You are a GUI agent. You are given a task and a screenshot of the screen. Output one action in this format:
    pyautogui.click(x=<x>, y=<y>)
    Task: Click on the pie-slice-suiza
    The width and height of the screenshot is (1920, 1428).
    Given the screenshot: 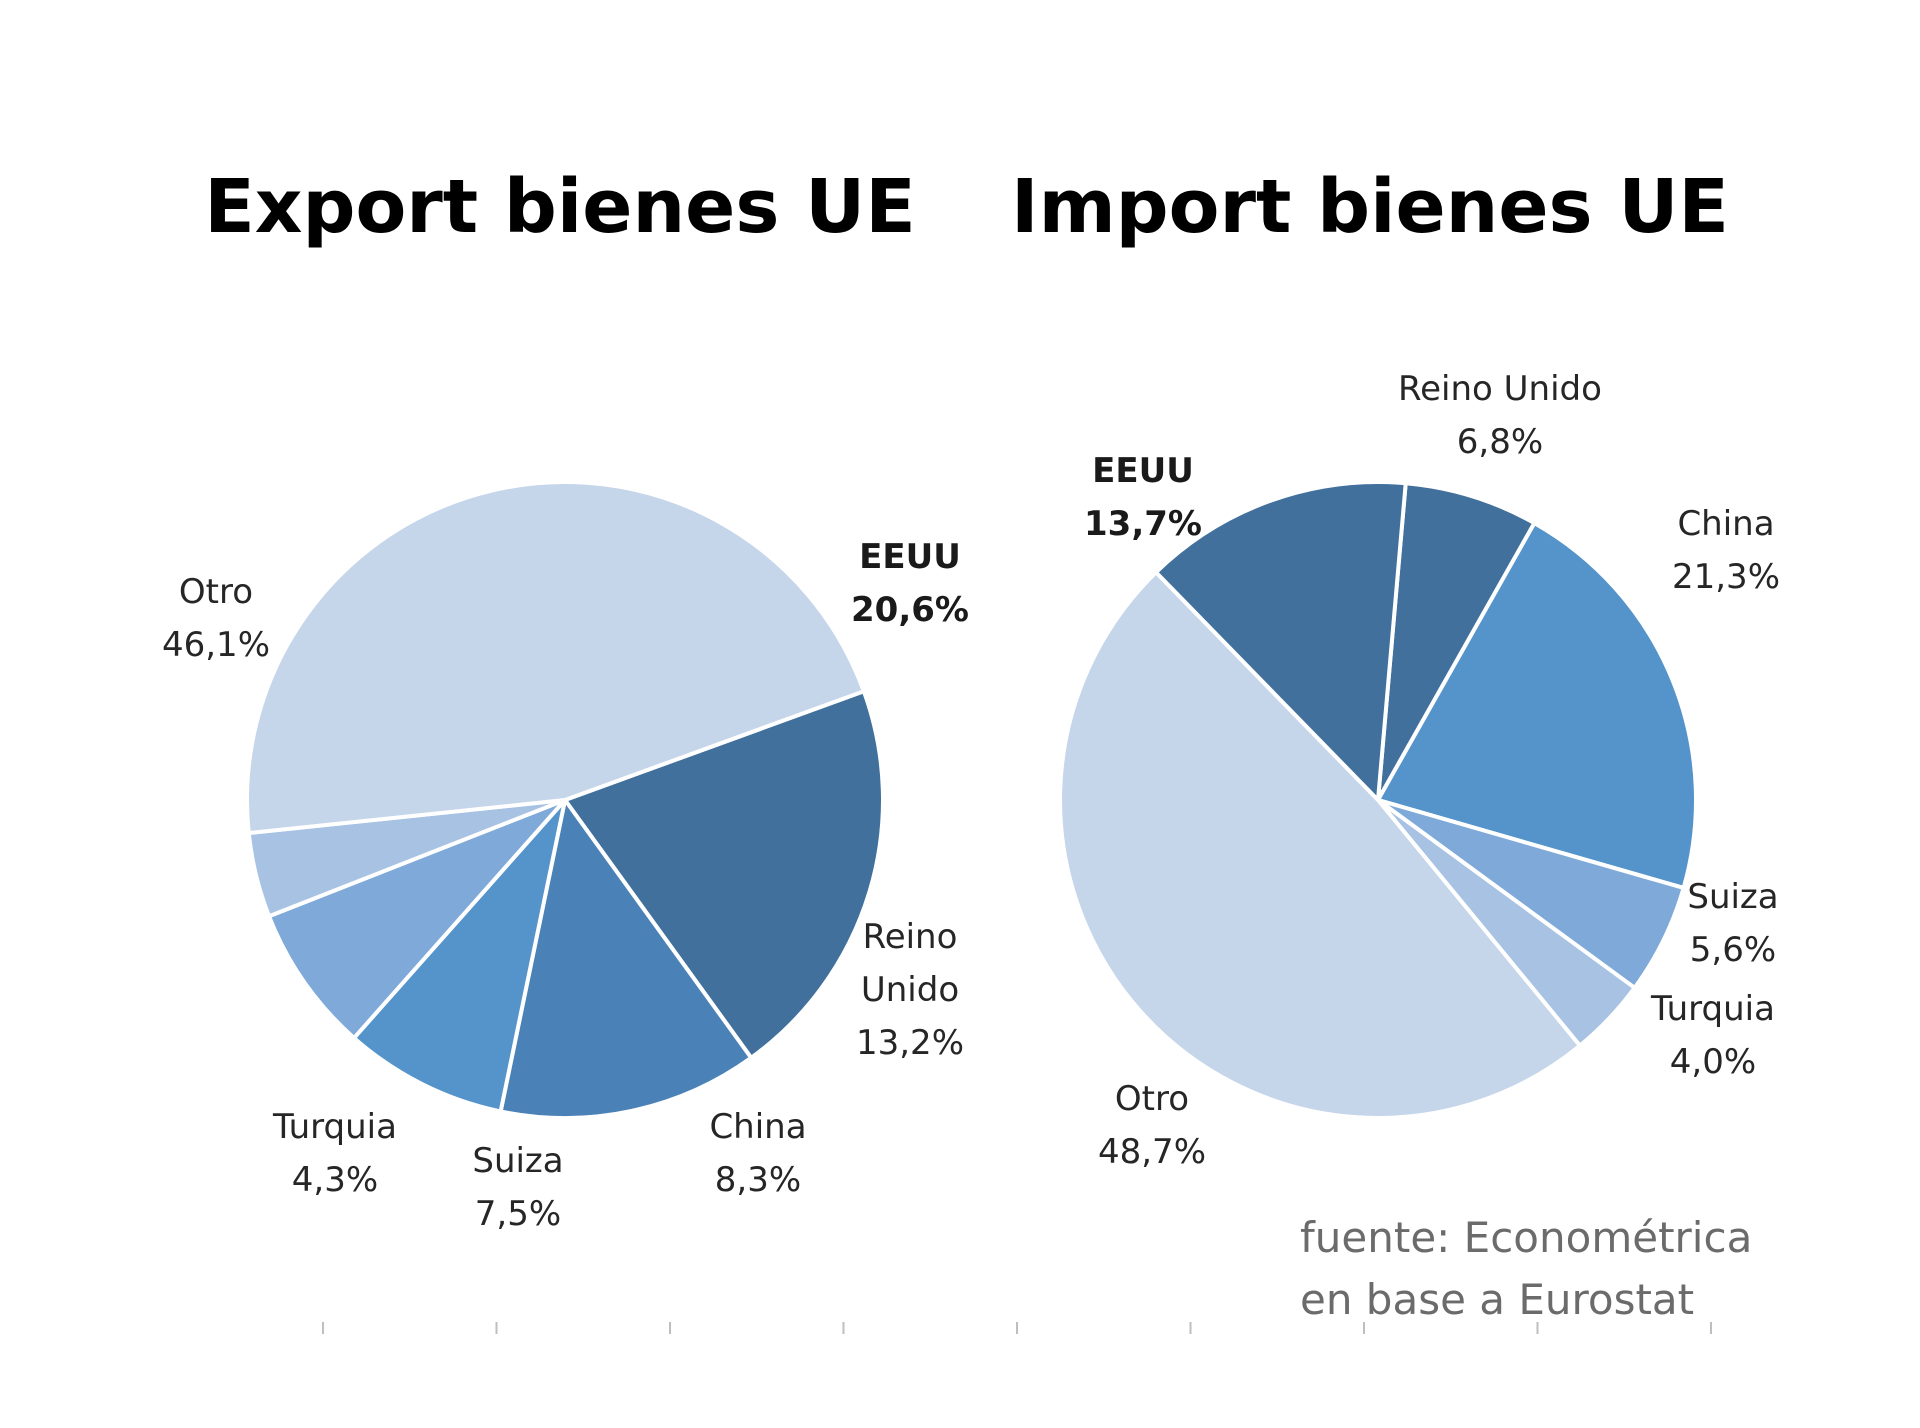 What is the action you would take?
    pyautogui.click(x=417, y=919)
    